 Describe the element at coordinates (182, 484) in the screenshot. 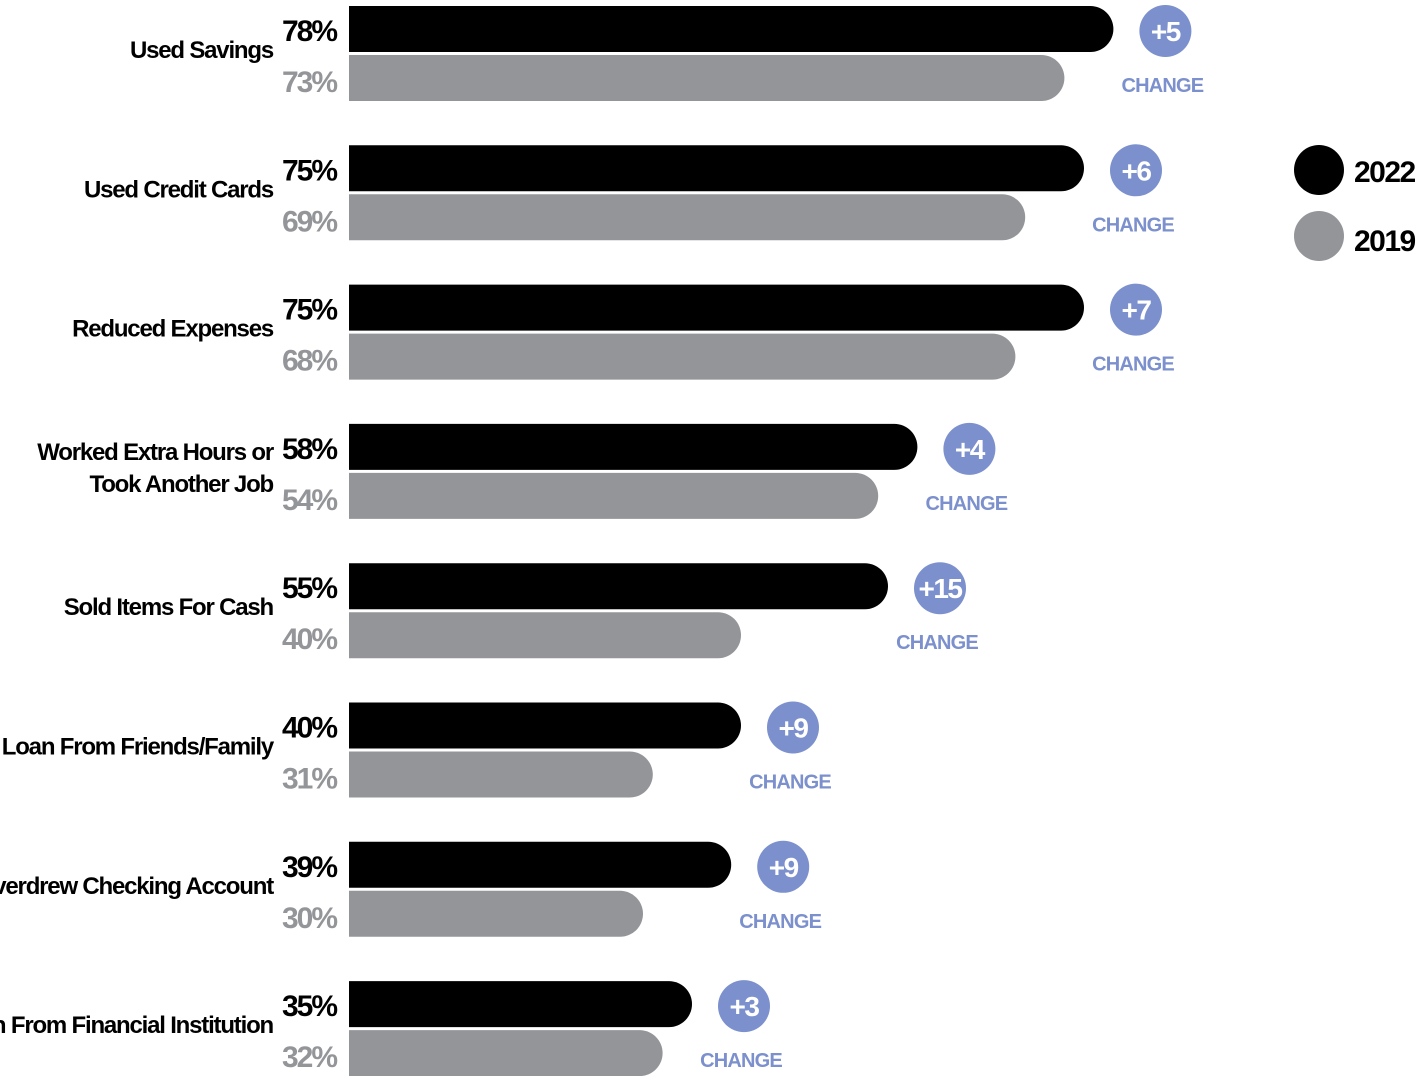

I see `category-label-line: Took Another Job` at that location.